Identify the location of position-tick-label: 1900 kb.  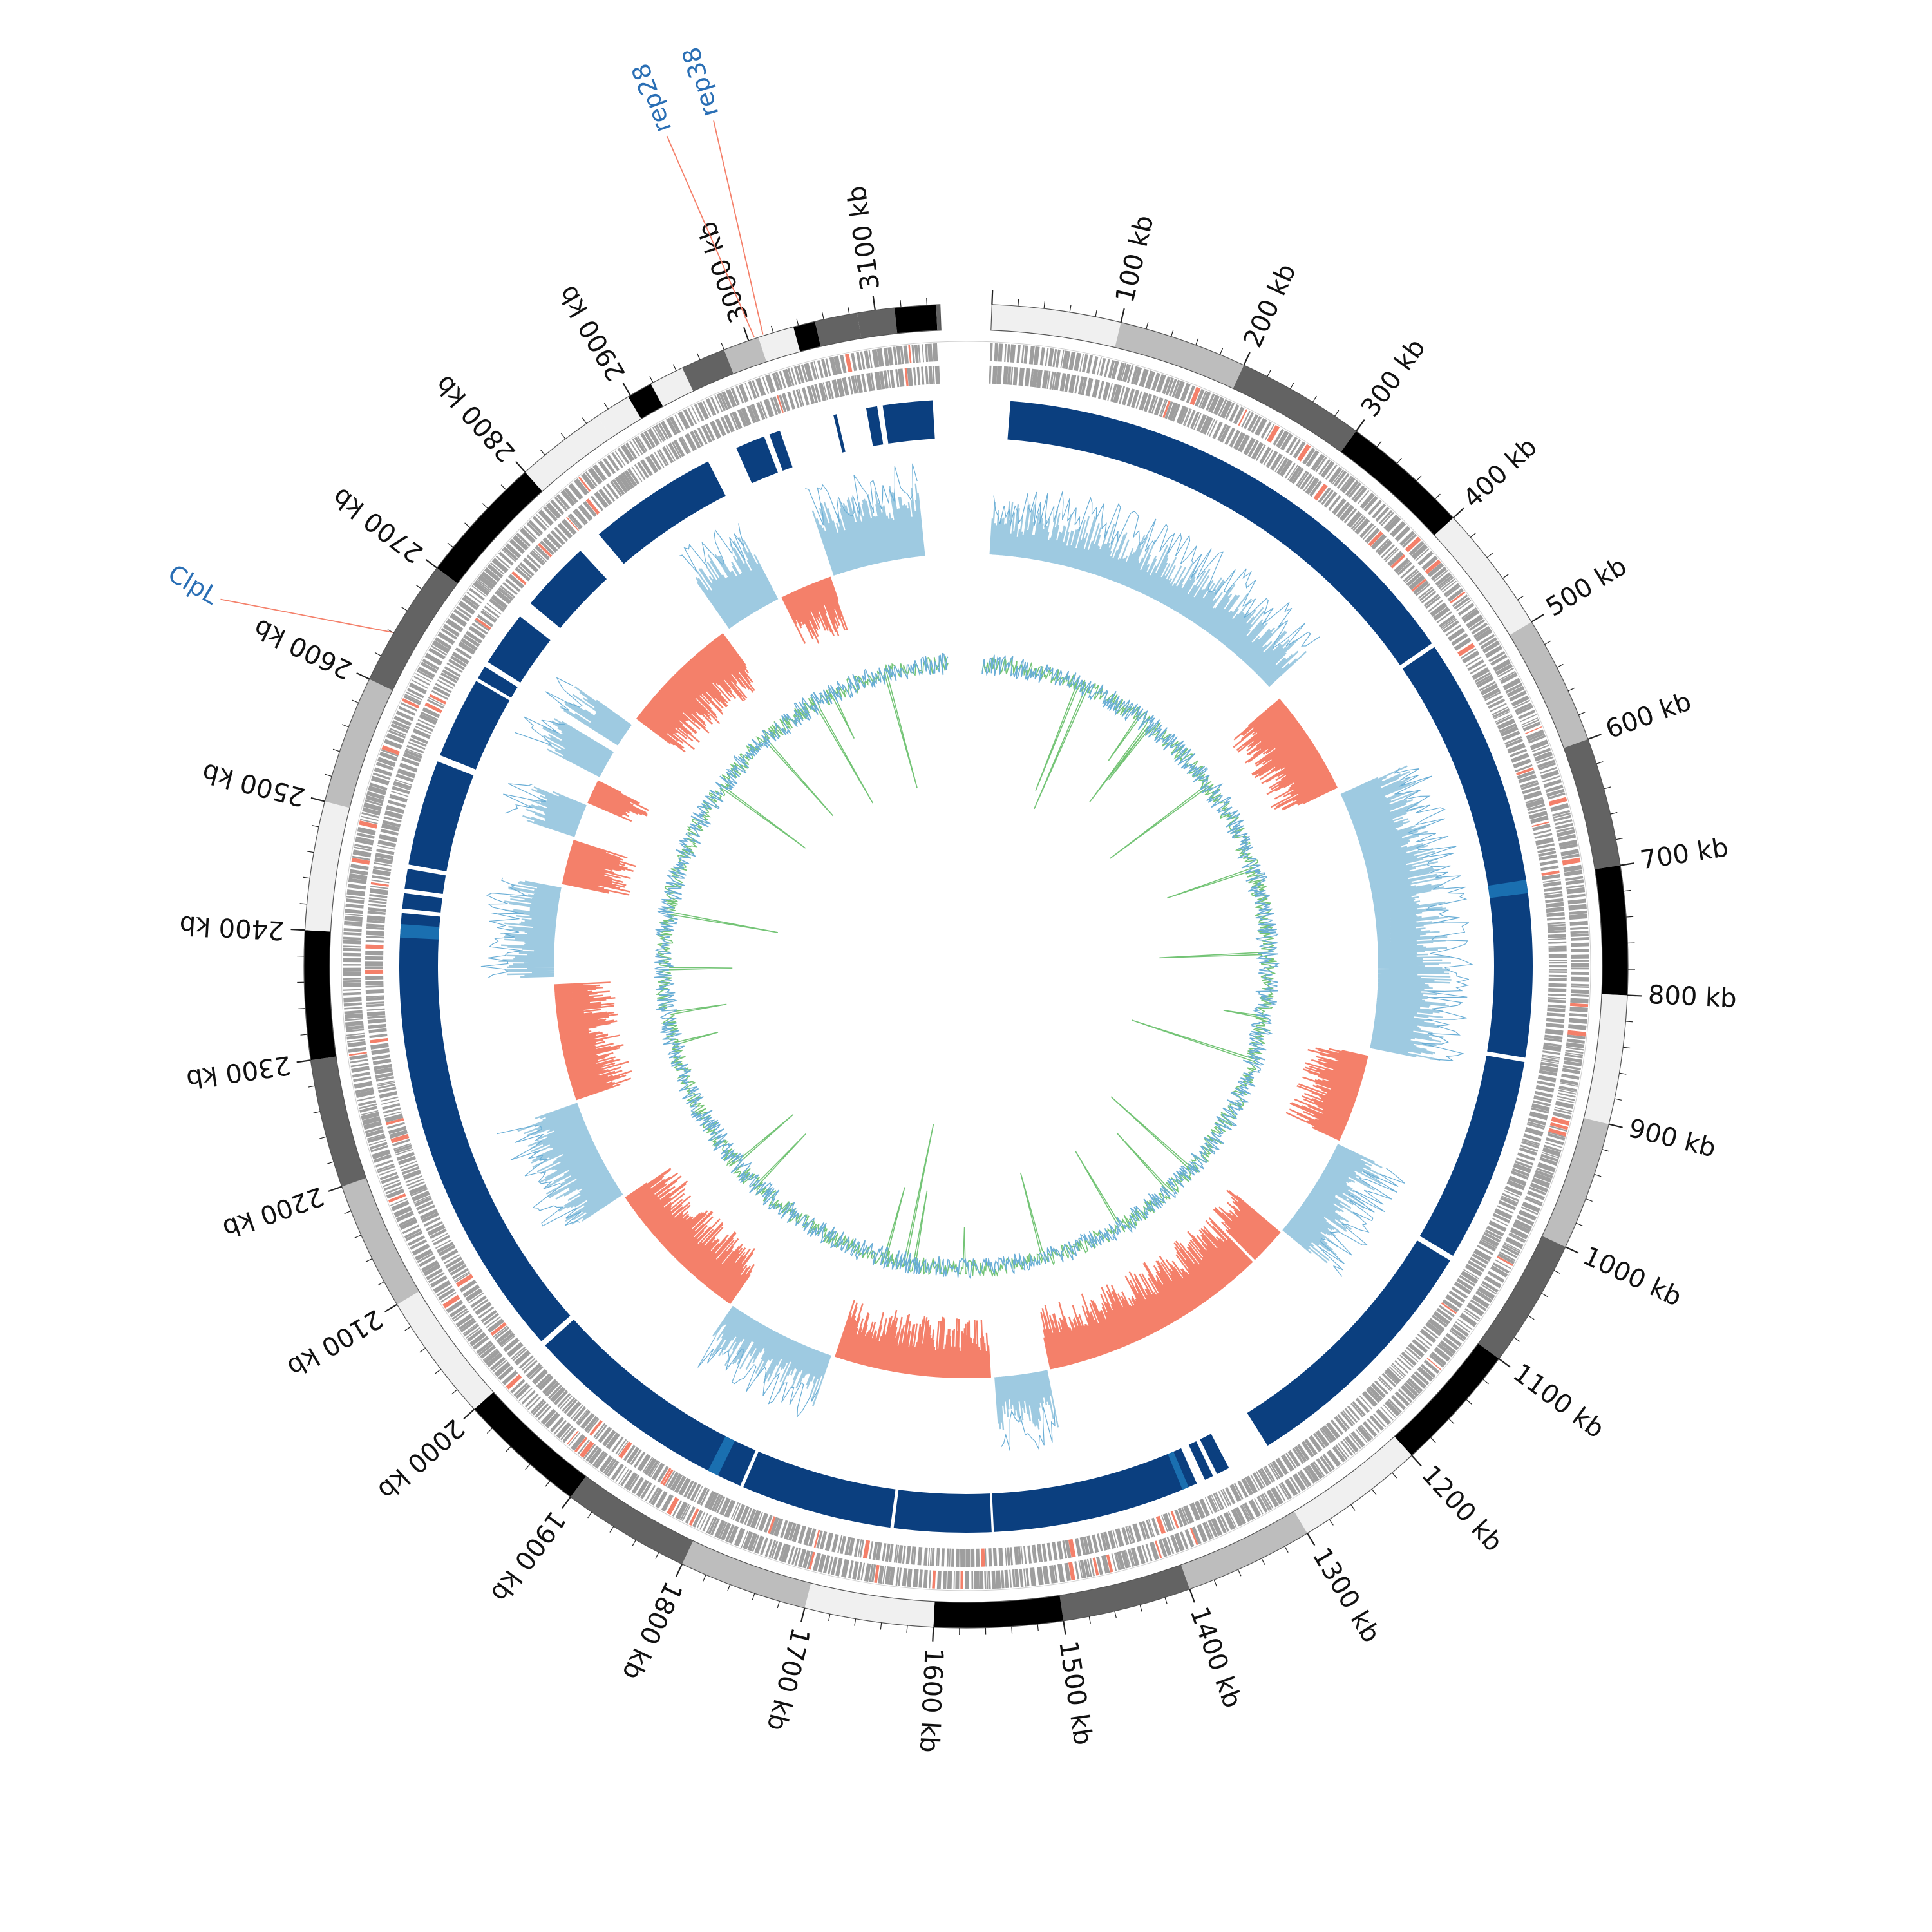
(528, 1556).